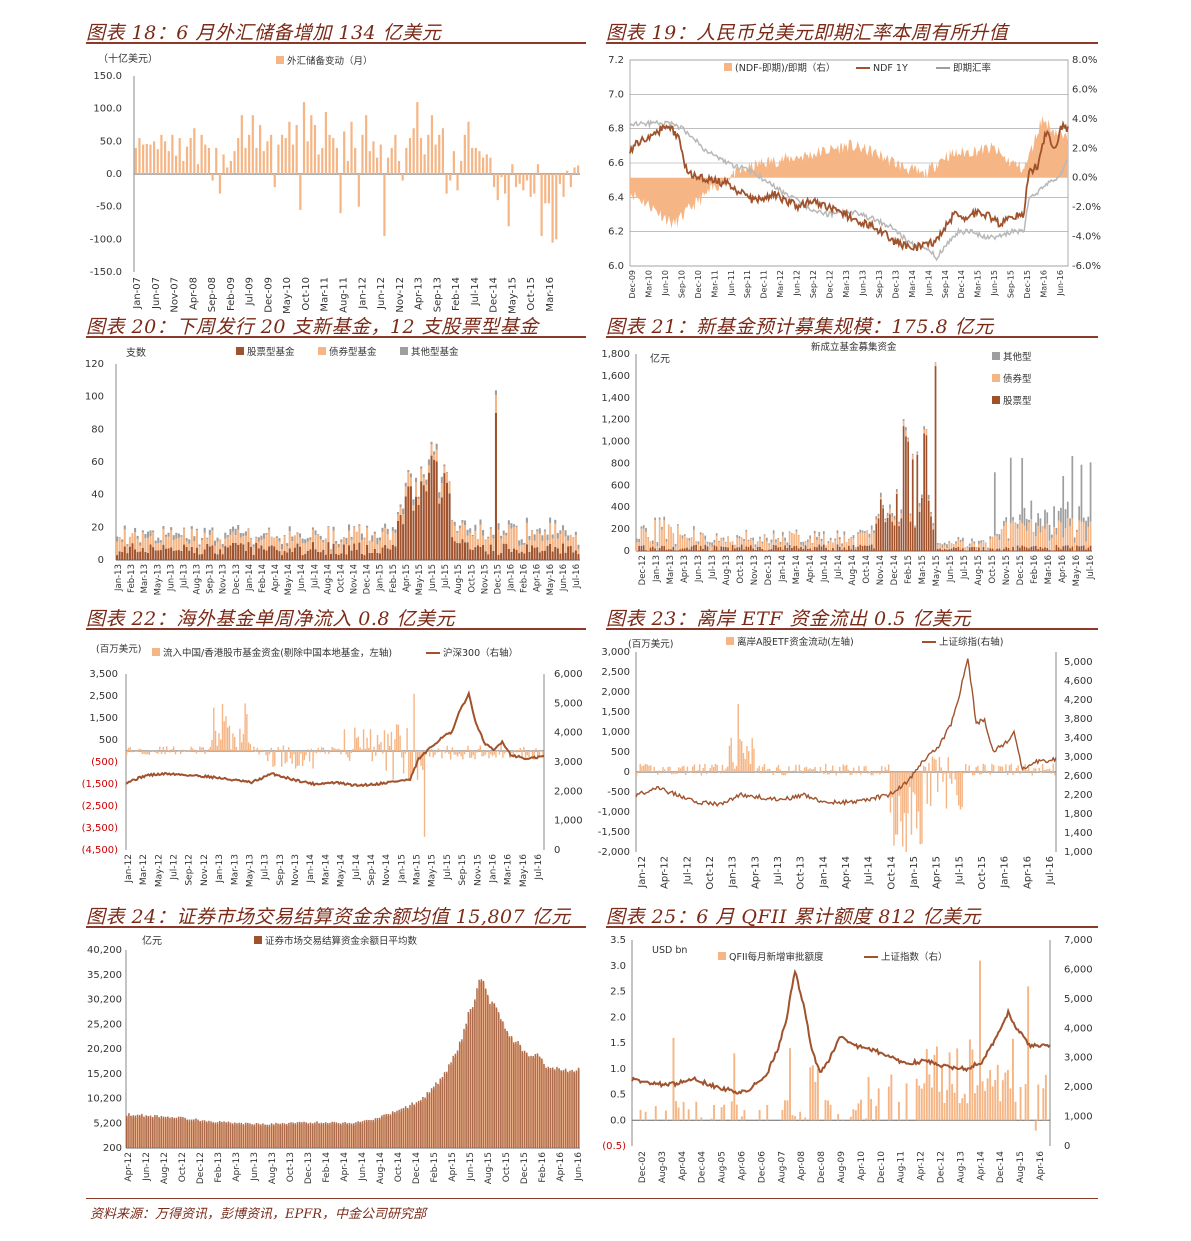 The width and height of the screenshot is (1191, 1241). I want to click on x-tick-label: Jul-13, so click(266, 867).